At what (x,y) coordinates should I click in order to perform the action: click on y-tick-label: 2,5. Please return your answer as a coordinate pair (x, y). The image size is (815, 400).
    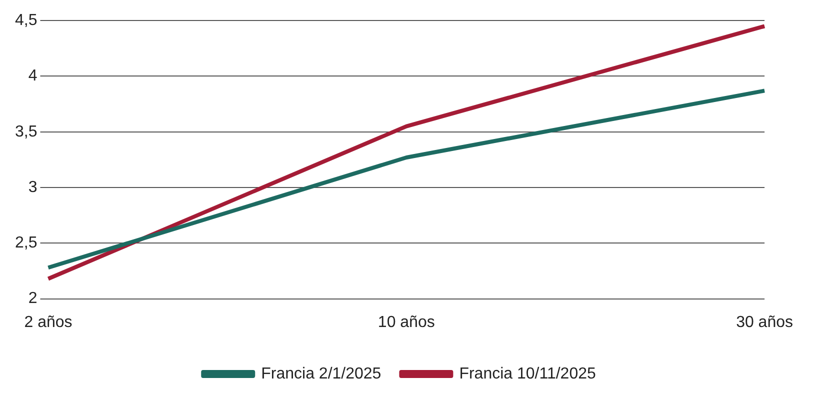
    Looking at the image, I should click on (26, 243).